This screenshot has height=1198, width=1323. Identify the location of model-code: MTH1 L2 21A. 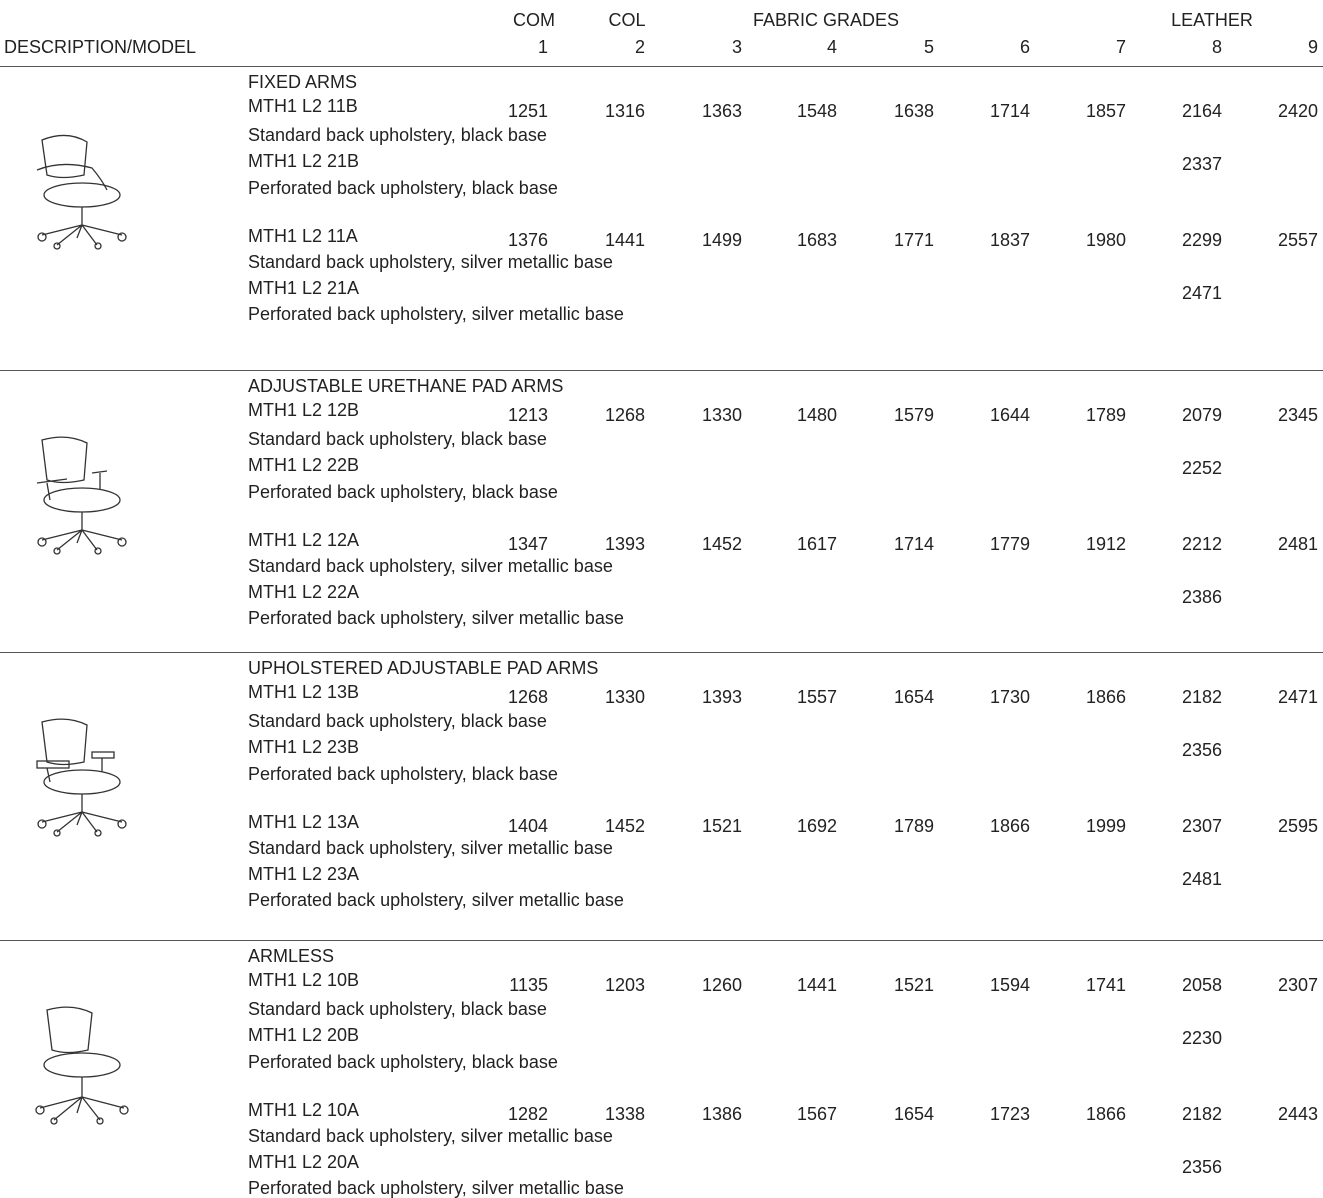
(304, 288).